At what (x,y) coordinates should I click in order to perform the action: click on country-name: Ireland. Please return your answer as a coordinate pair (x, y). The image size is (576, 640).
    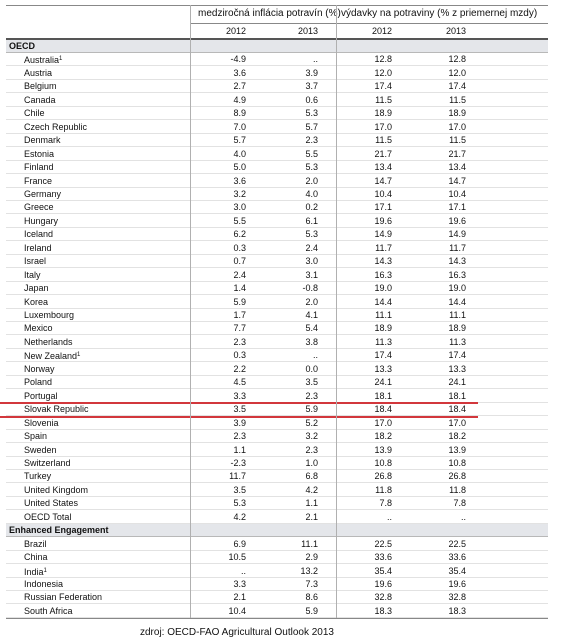
    Looking at the image, I should click on (38, 247).